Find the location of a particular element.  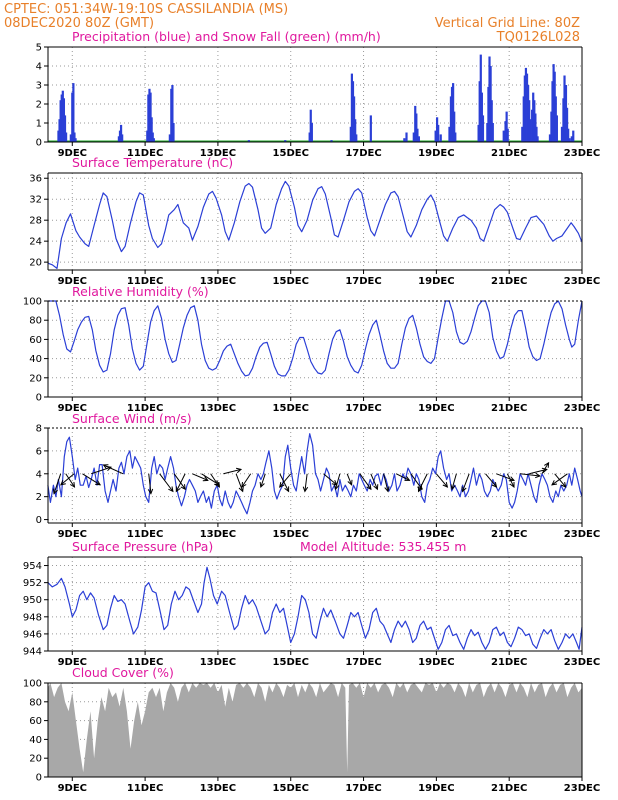

pressure-ytick-label-4: 952 is located at coordinates (32, 583).